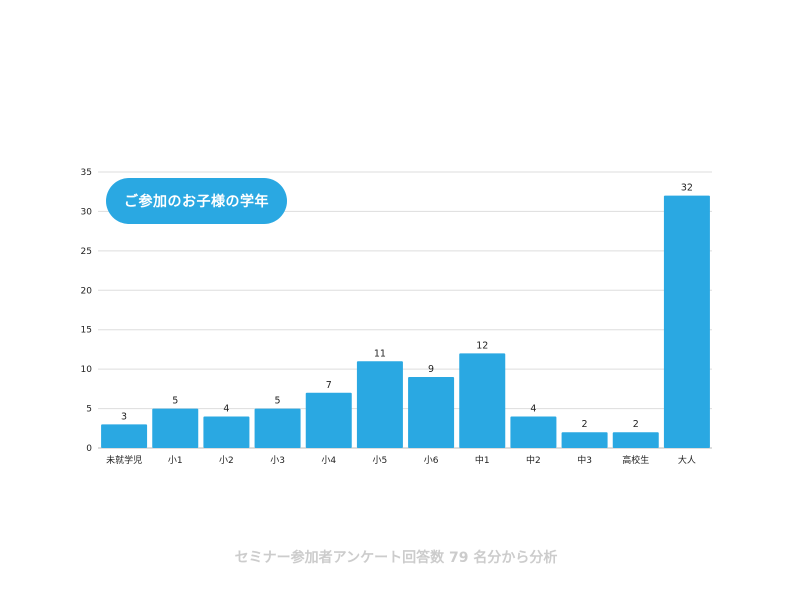 This screenshot has height=612, width=792. I want to click on y-tick-label: 10, so click(87, 370).